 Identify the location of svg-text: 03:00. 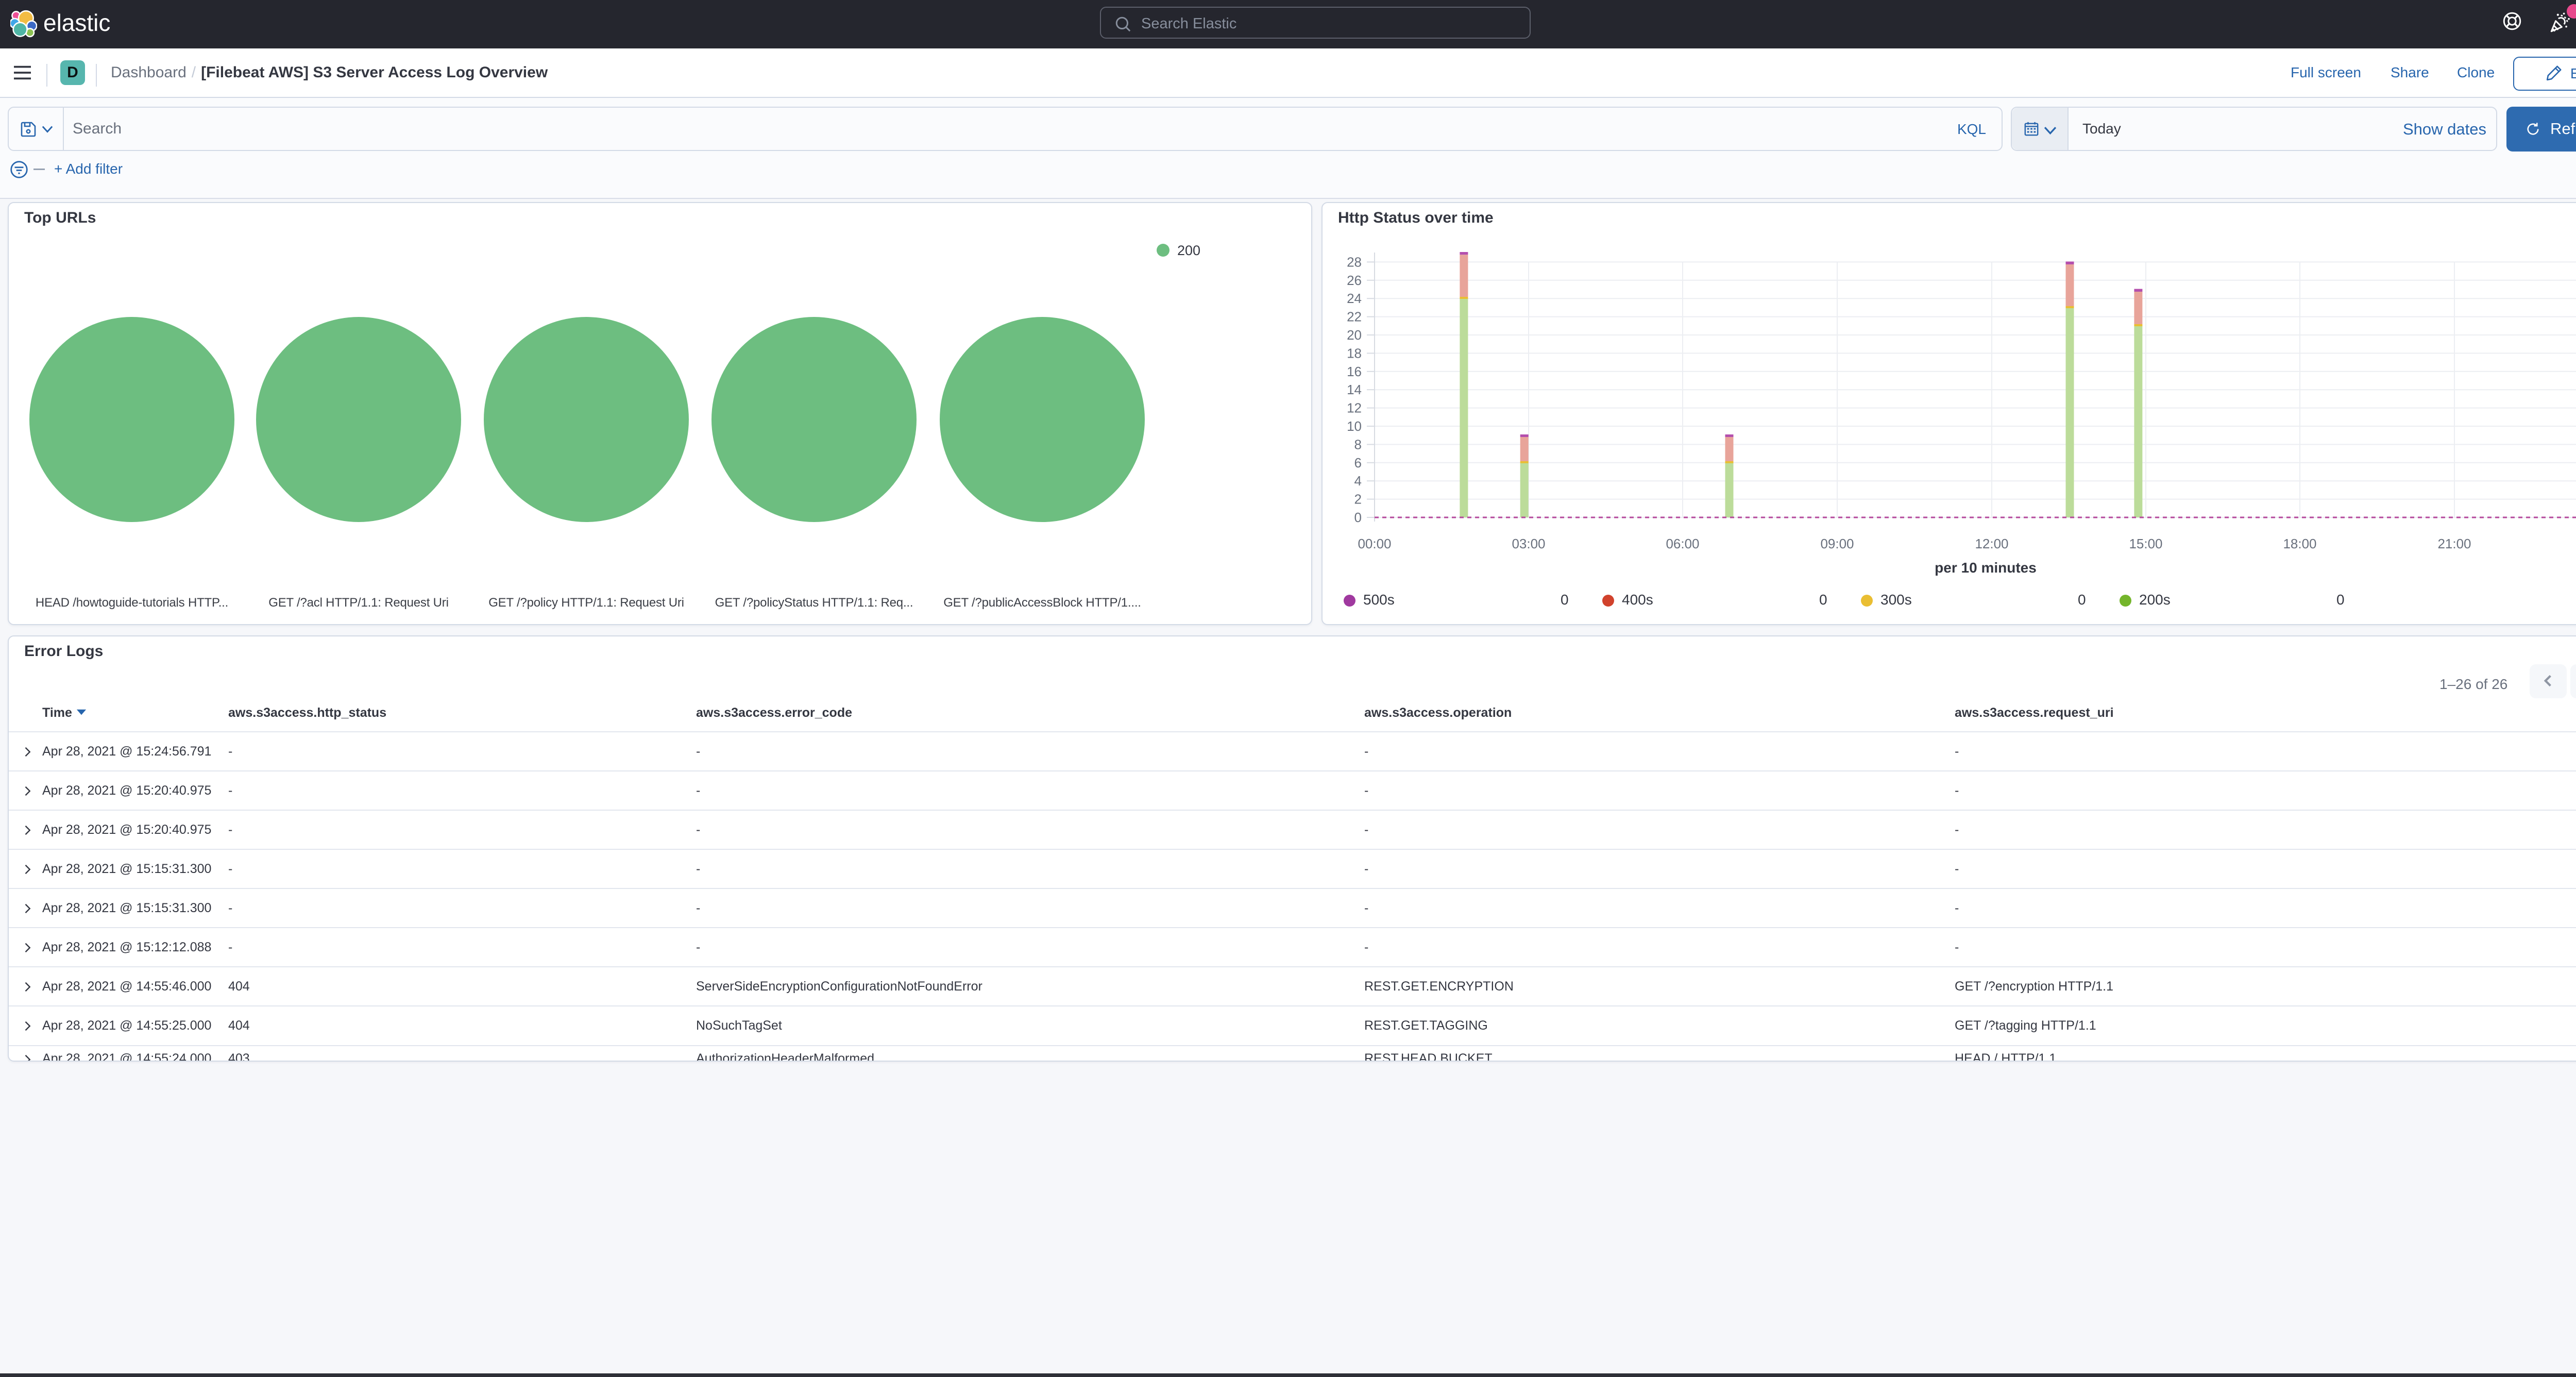
(1528, 543).